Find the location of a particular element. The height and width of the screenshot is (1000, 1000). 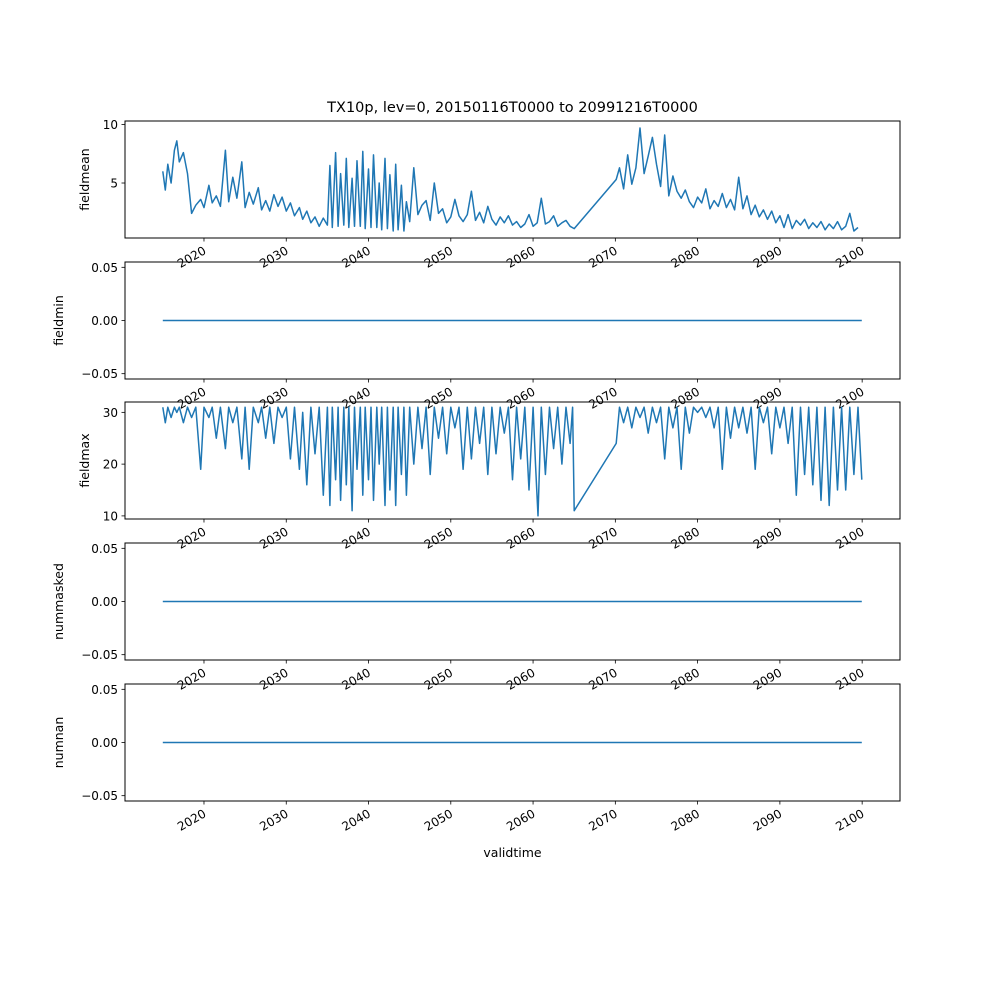

y-axis-label: fieldmin is located at coordinates (58, 320).